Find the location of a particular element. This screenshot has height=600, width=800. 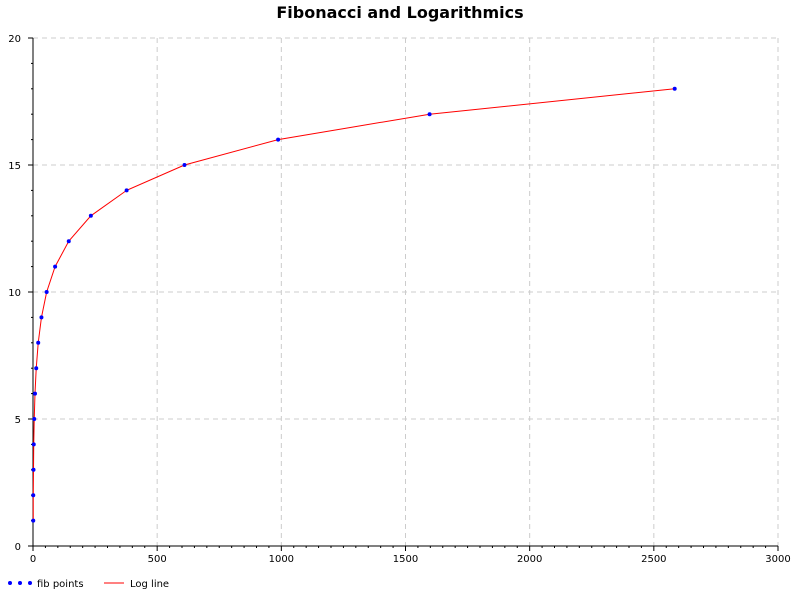

legend-label-log-line: Log line is located at coordinates (149, 584).